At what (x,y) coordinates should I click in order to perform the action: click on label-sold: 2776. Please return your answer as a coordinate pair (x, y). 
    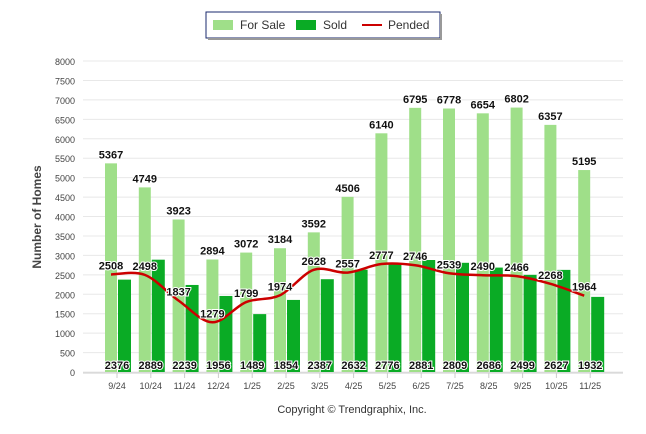
    Looking at the image, I should click on (387, 366).